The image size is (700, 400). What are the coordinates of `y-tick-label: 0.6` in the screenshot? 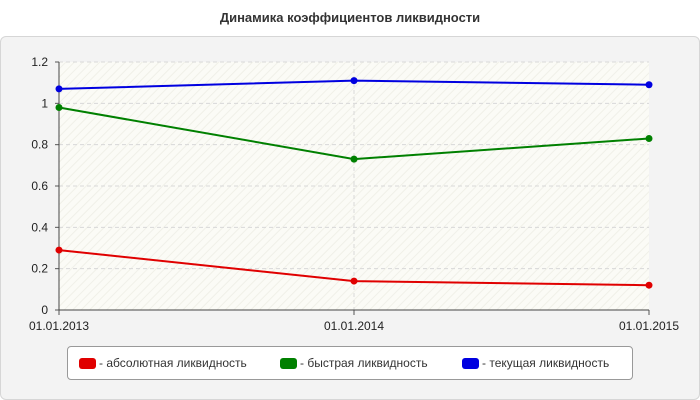 It's located at (39, 186).